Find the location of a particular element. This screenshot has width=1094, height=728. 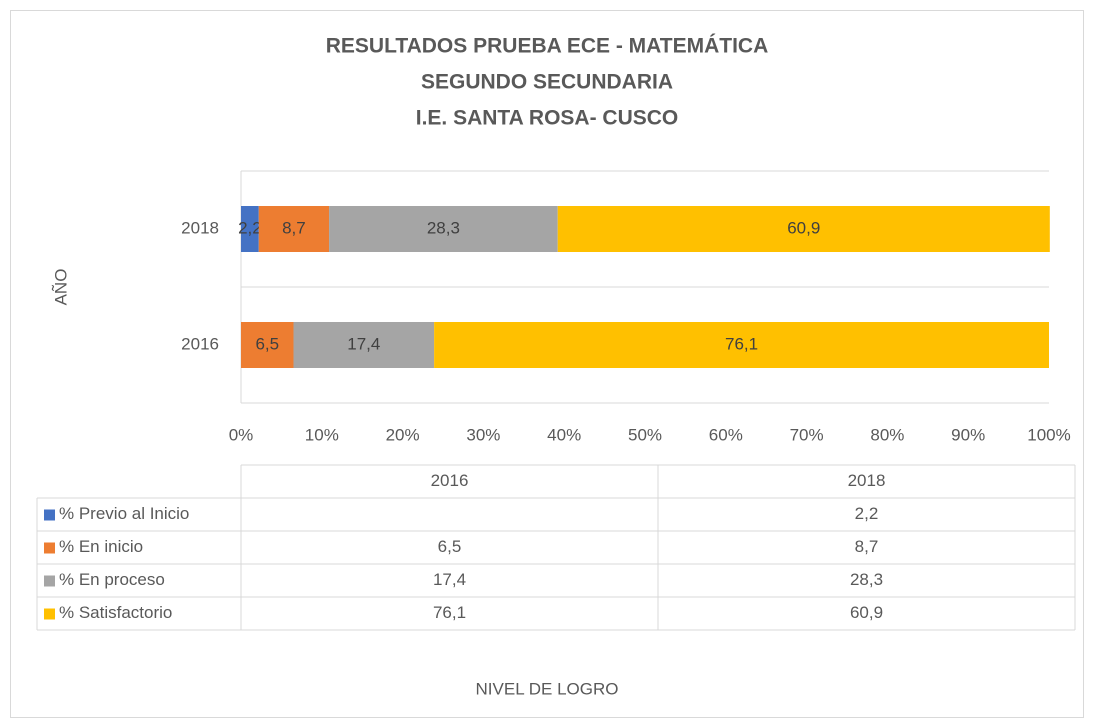

data-label: 17,4 is located at coordinates (363, 343).